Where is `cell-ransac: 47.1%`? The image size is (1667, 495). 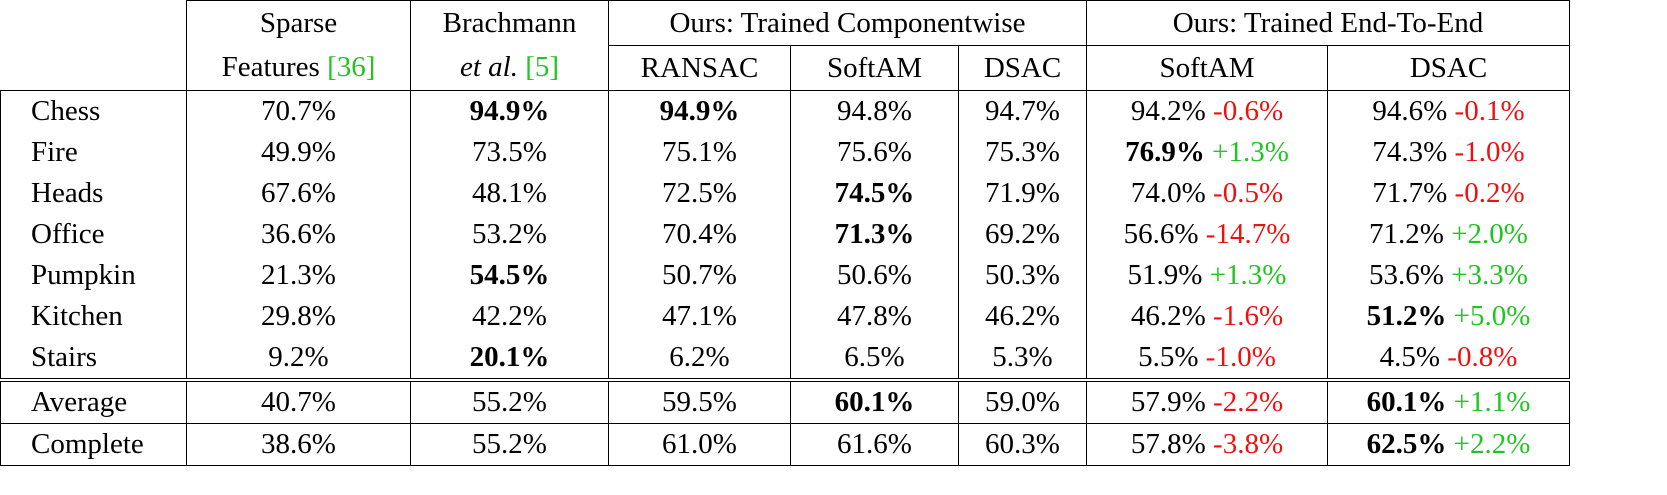 cell-ransac: 47.1% is located at coordinates (699, 316).